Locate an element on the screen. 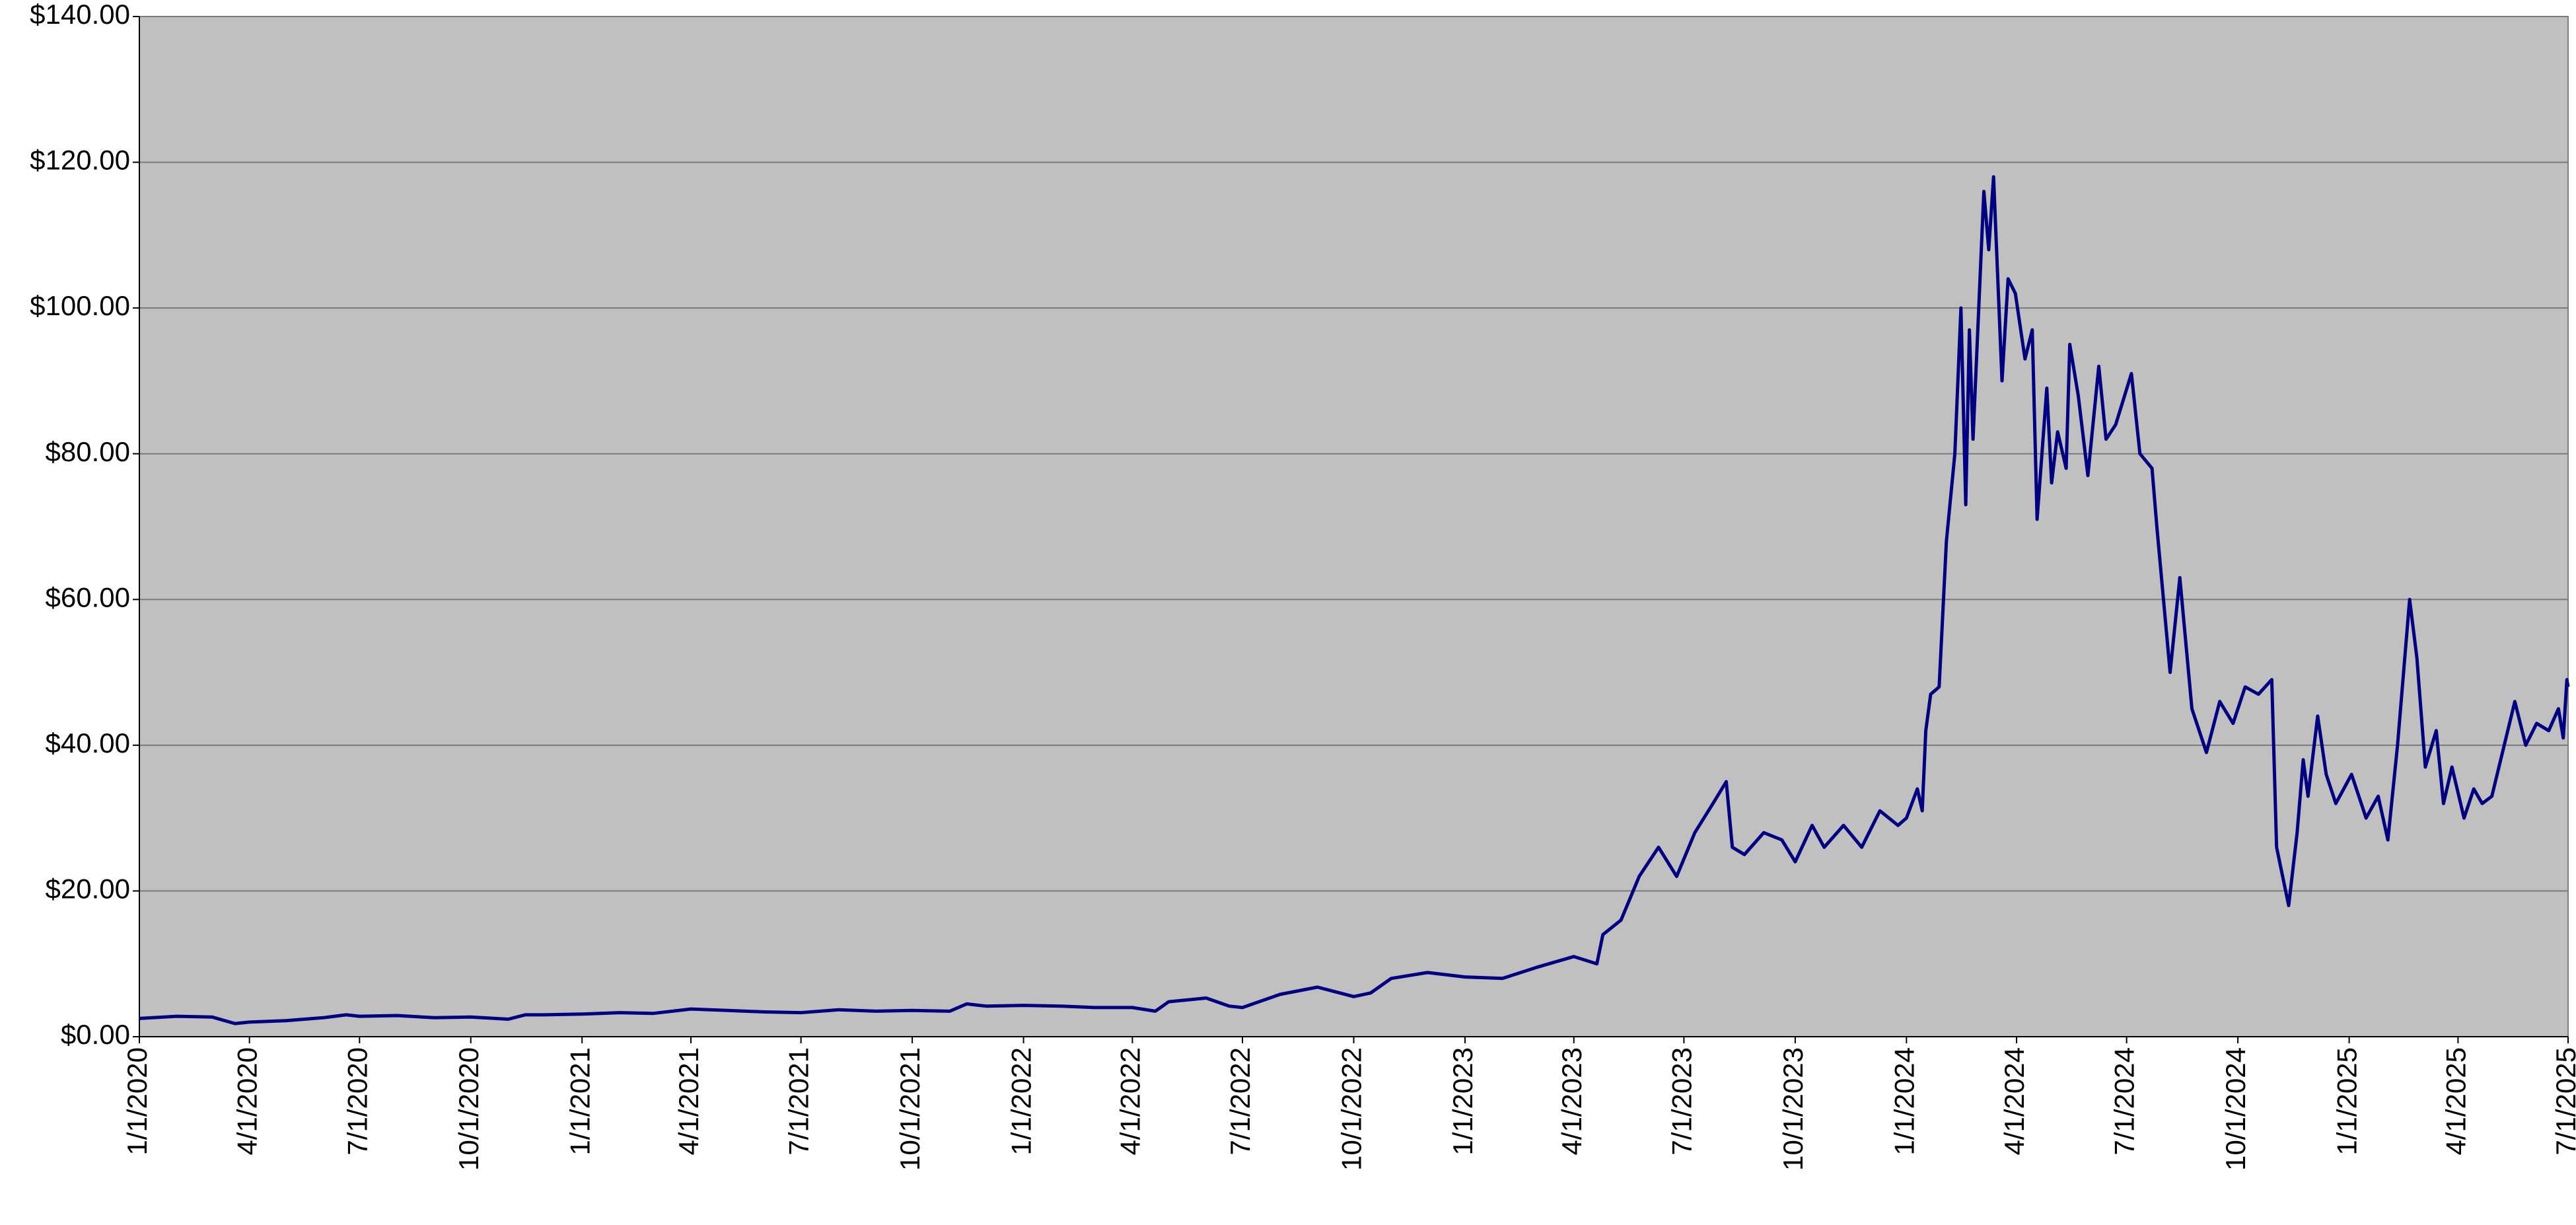  x-tick-label: 10/1/2021 is located at coordinates (910, 1109).